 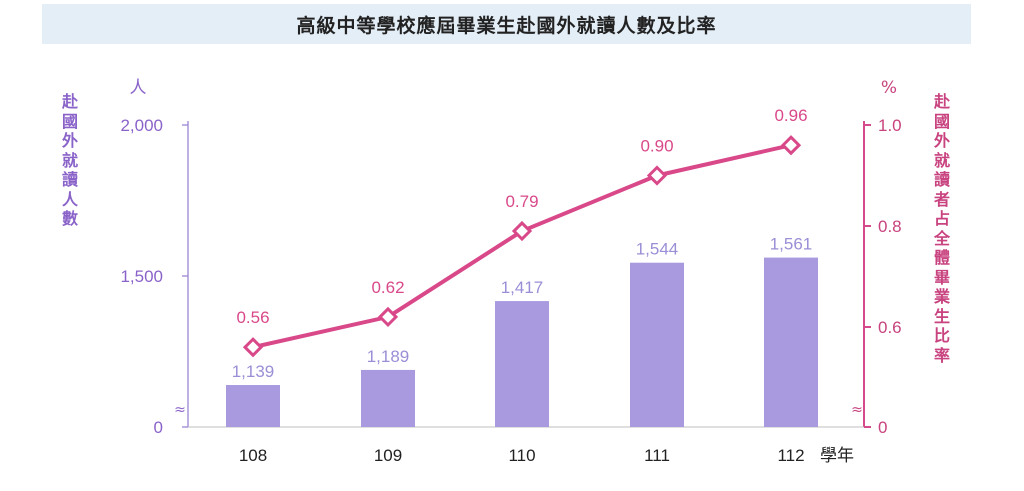 What do you see at coordinates (656, 146) in the screenshot?
I see `ratio-label-111: 0.90` at bounding box center [656, 146].